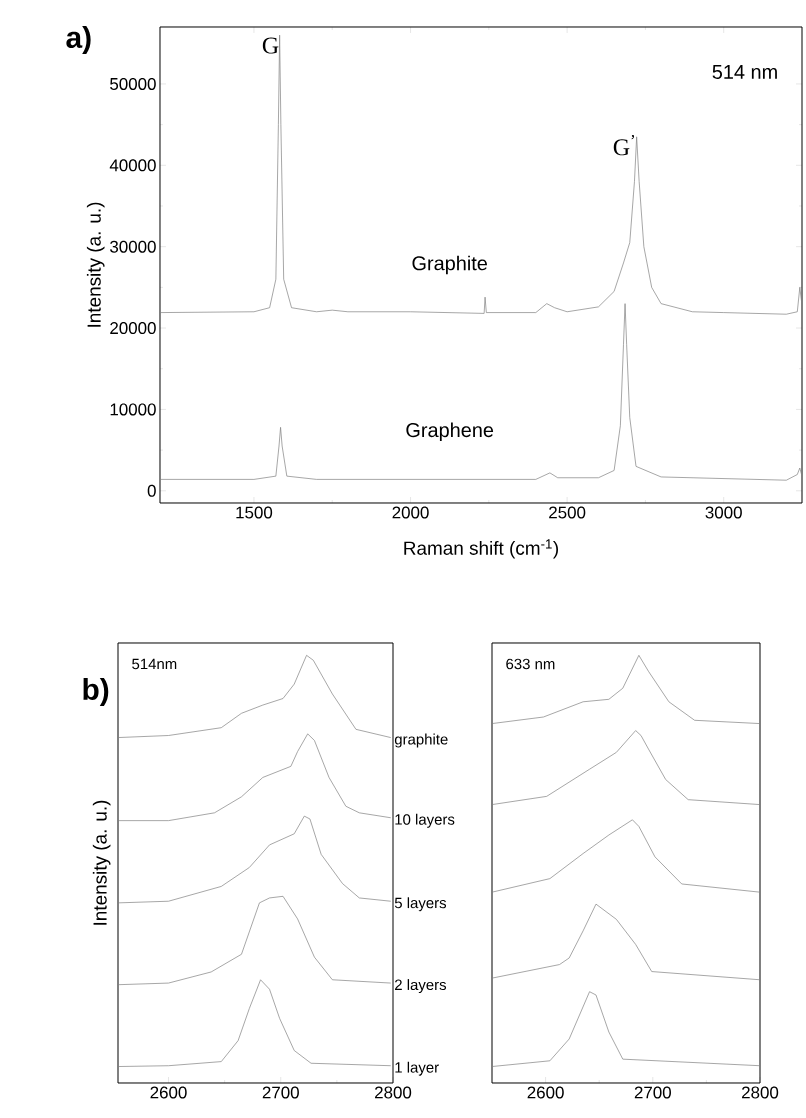 The height and width of the screenshot is (1118, 806). What do you see at coordinates (425, 820) in the screenshot?
I see `series-label: 10 layers` at bounding box center [425, 820].